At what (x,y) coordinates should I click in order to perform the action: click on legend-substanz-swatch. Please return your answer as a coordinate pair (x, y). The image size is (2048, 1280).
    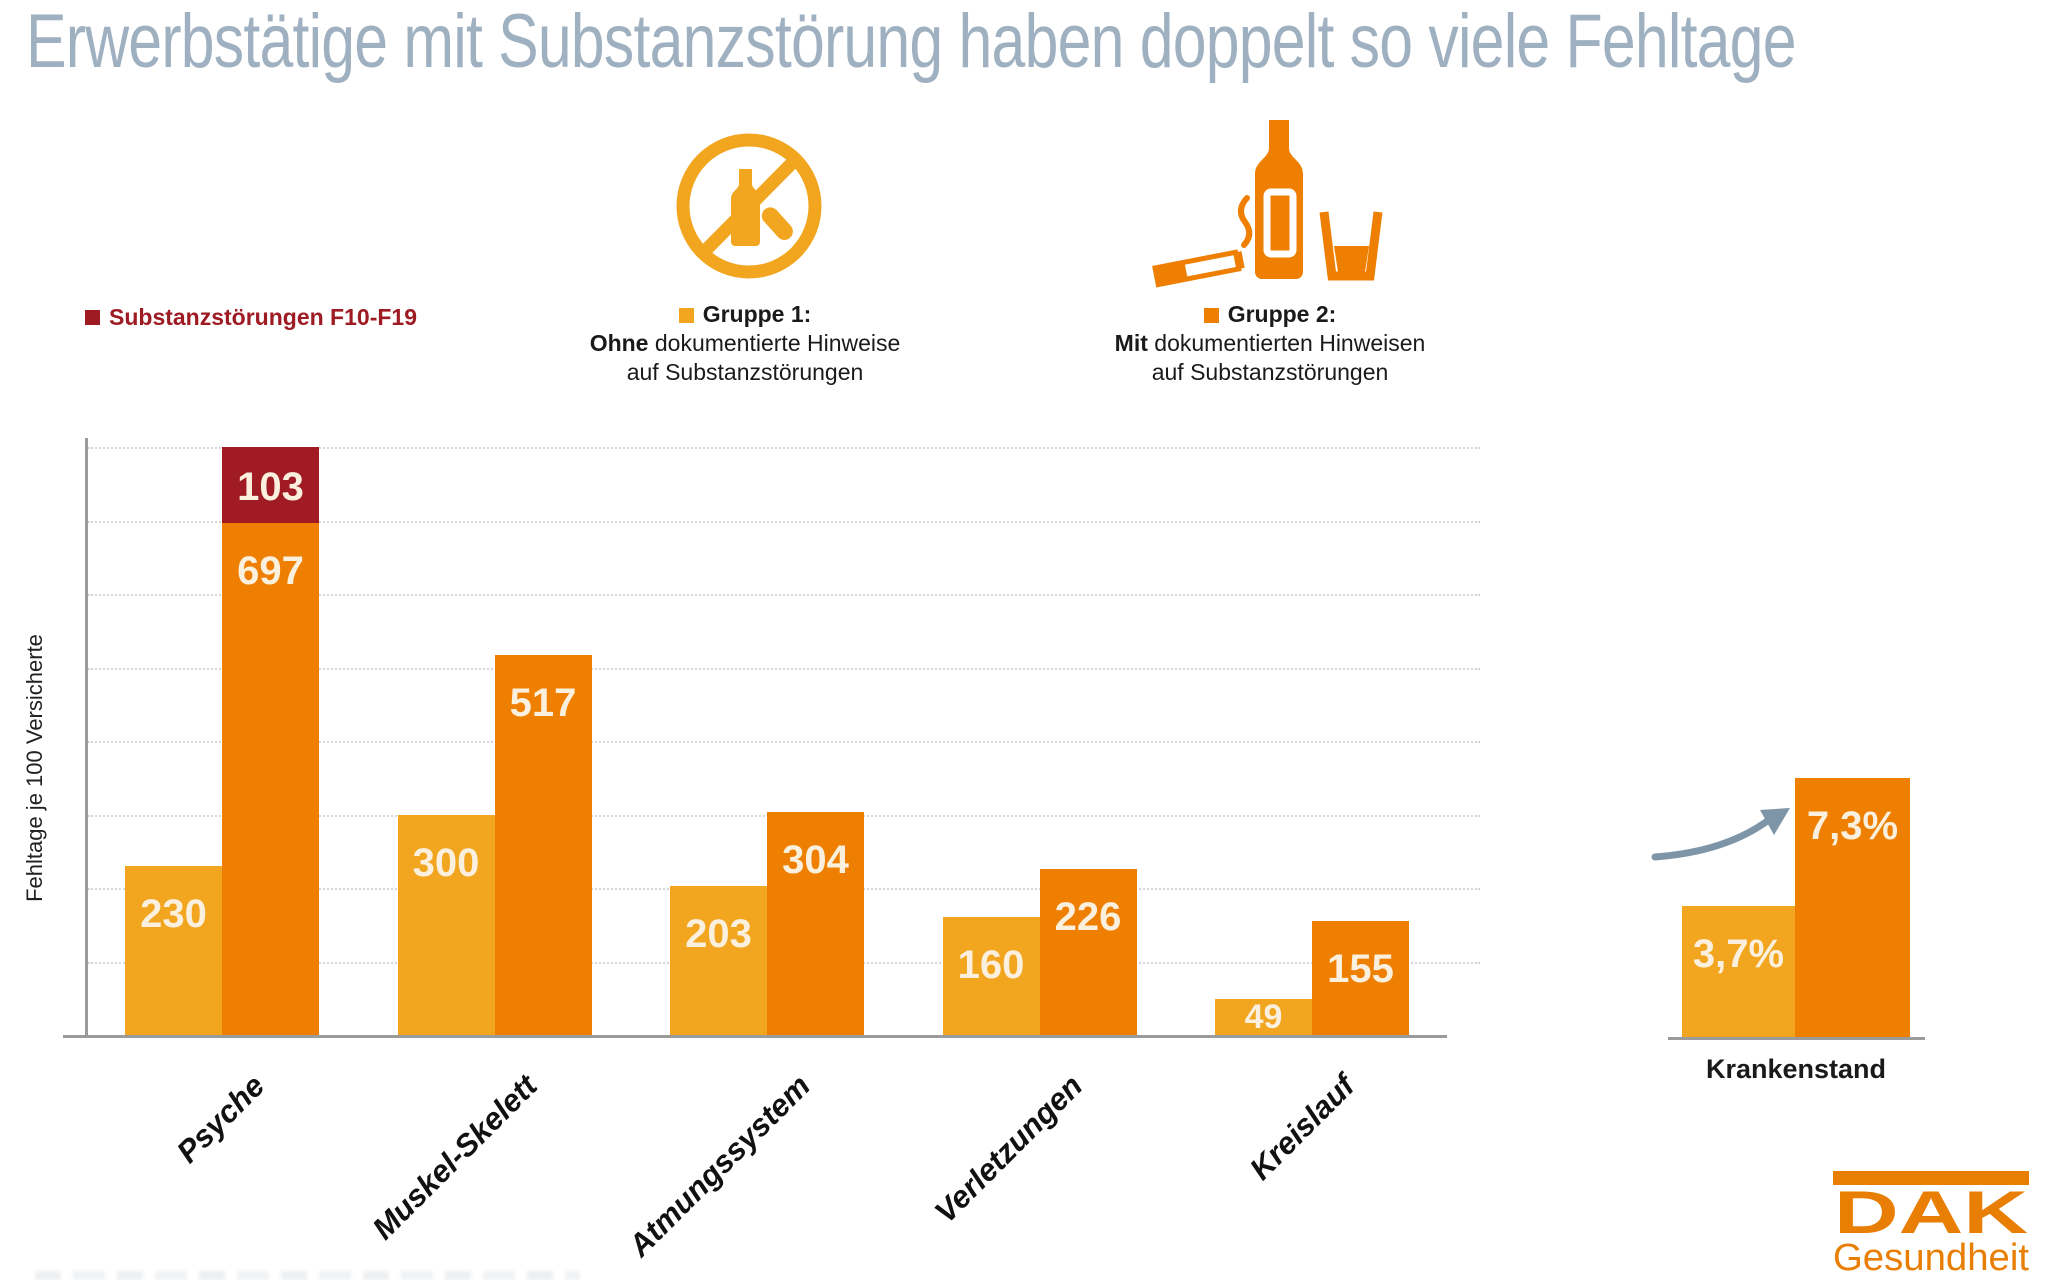
    Looking at the image, I should click on (92, 317).